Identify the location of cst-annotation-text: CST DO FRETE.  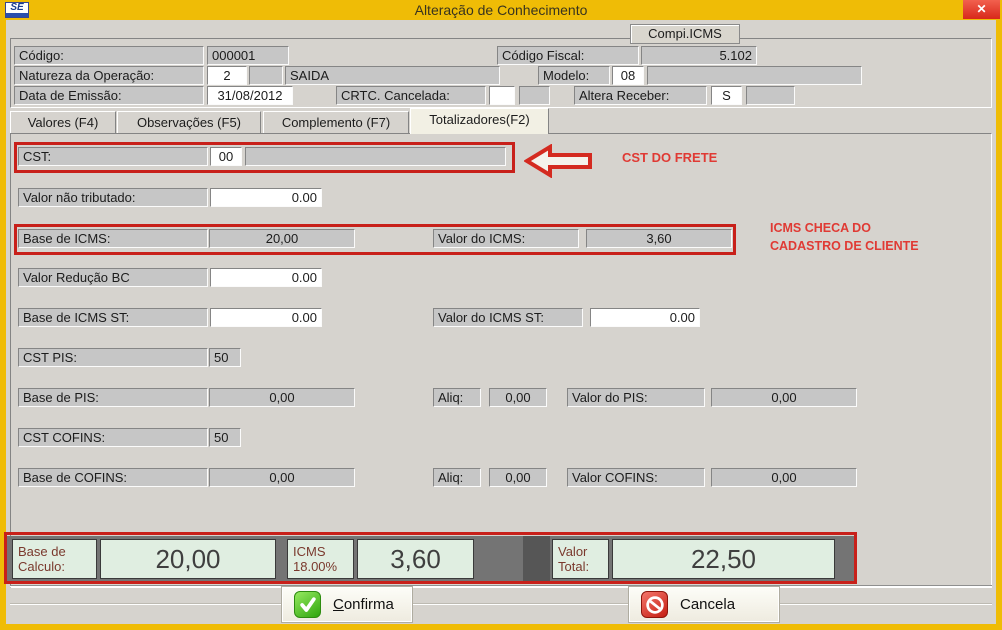
(670, 157).